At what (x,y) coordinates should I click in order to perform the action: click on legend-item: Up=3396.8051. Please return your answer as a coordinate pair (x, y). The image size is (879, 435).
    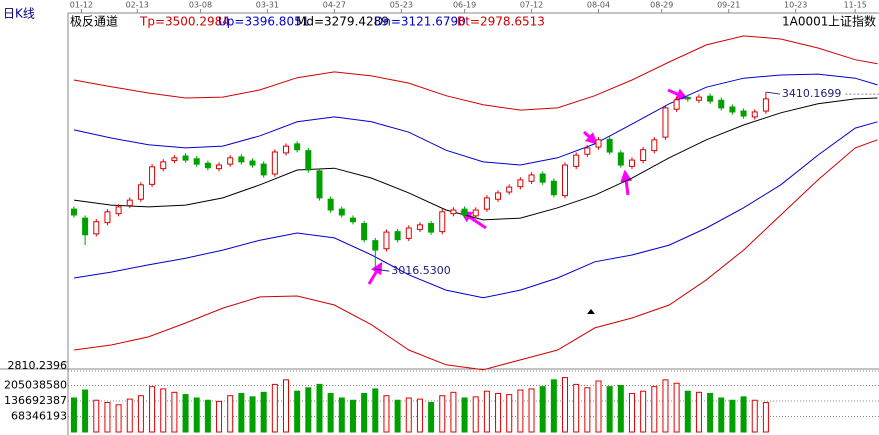
    Looking at the image, I should click on (263, 22).